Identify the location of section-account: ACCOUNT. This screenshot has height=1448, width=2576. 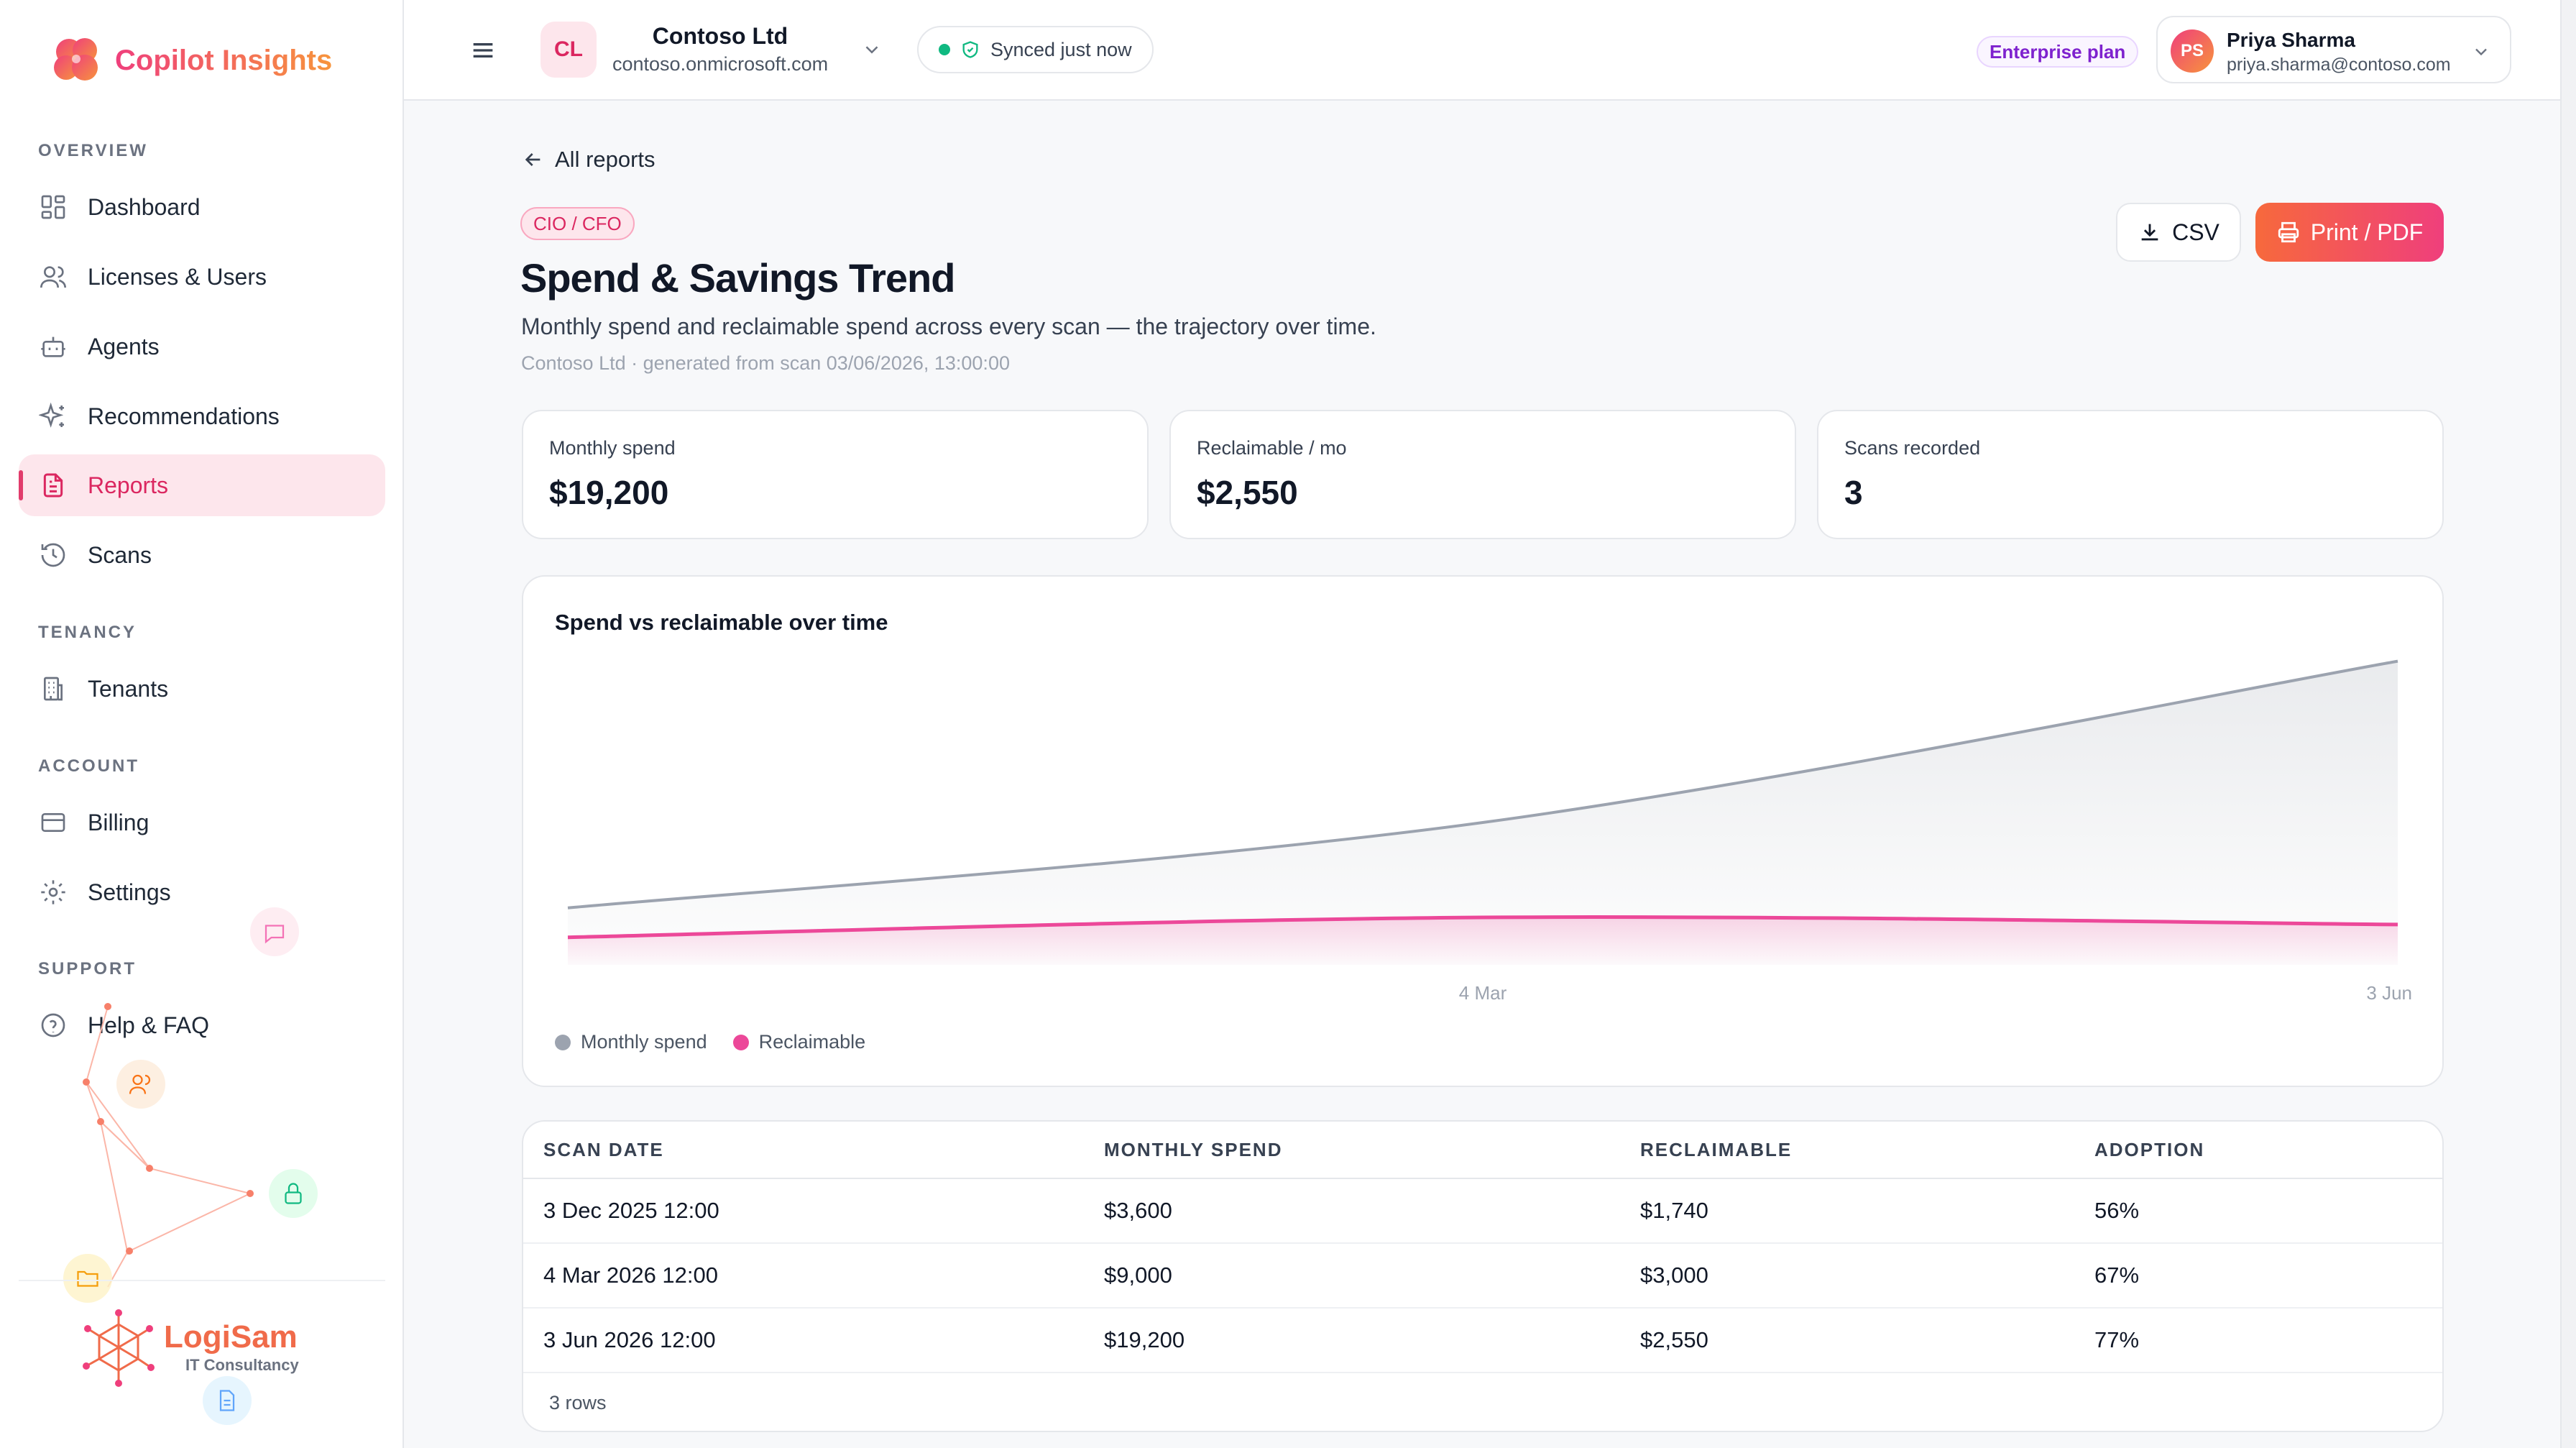
(88, 766).